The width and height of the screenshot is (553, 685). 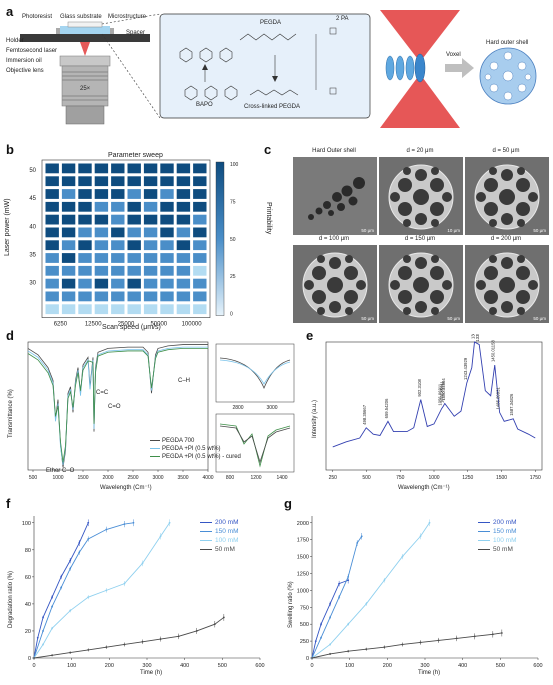 I want to click on label-photoresist: Photoresist, so click(x=37, y=17).